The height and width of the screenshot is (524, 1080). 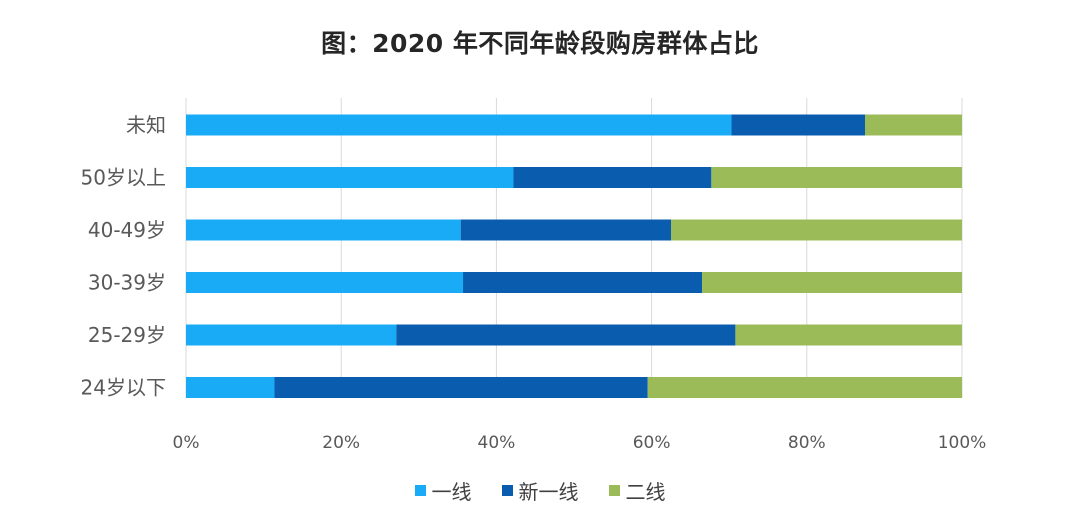 What do you see at coordinates (645, 492) in the screenshot?
I see `legend-label: 二线` at bounding box center [645, 492].